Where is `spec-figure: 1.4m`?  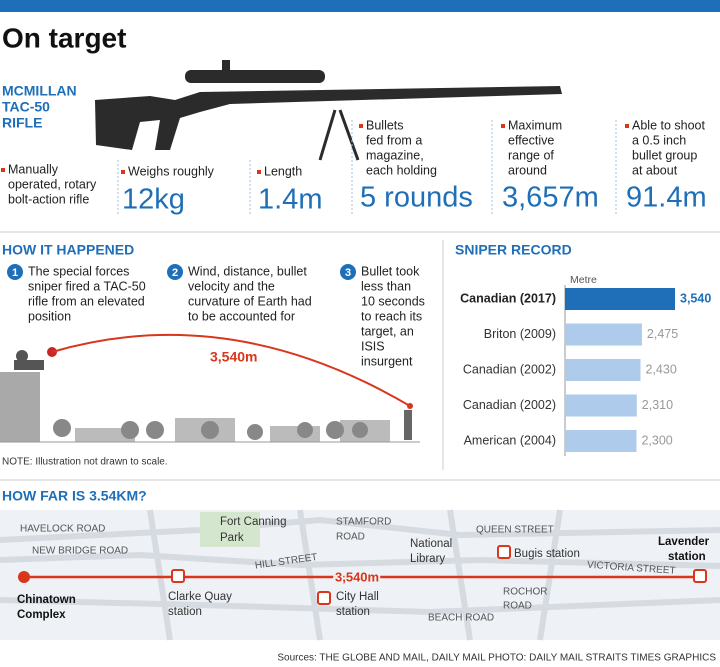
spec-figure: 1.4m is located at coordinates (290, 200).